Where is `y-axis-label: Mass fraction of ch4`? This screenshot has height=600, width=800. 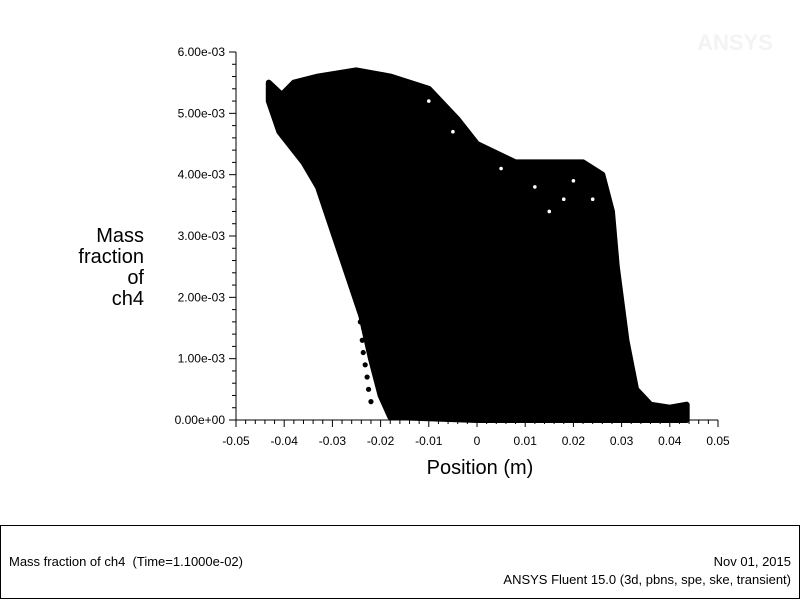 y-axis-label: Mass fraction of ch4 is located at coordinates (97, 268).